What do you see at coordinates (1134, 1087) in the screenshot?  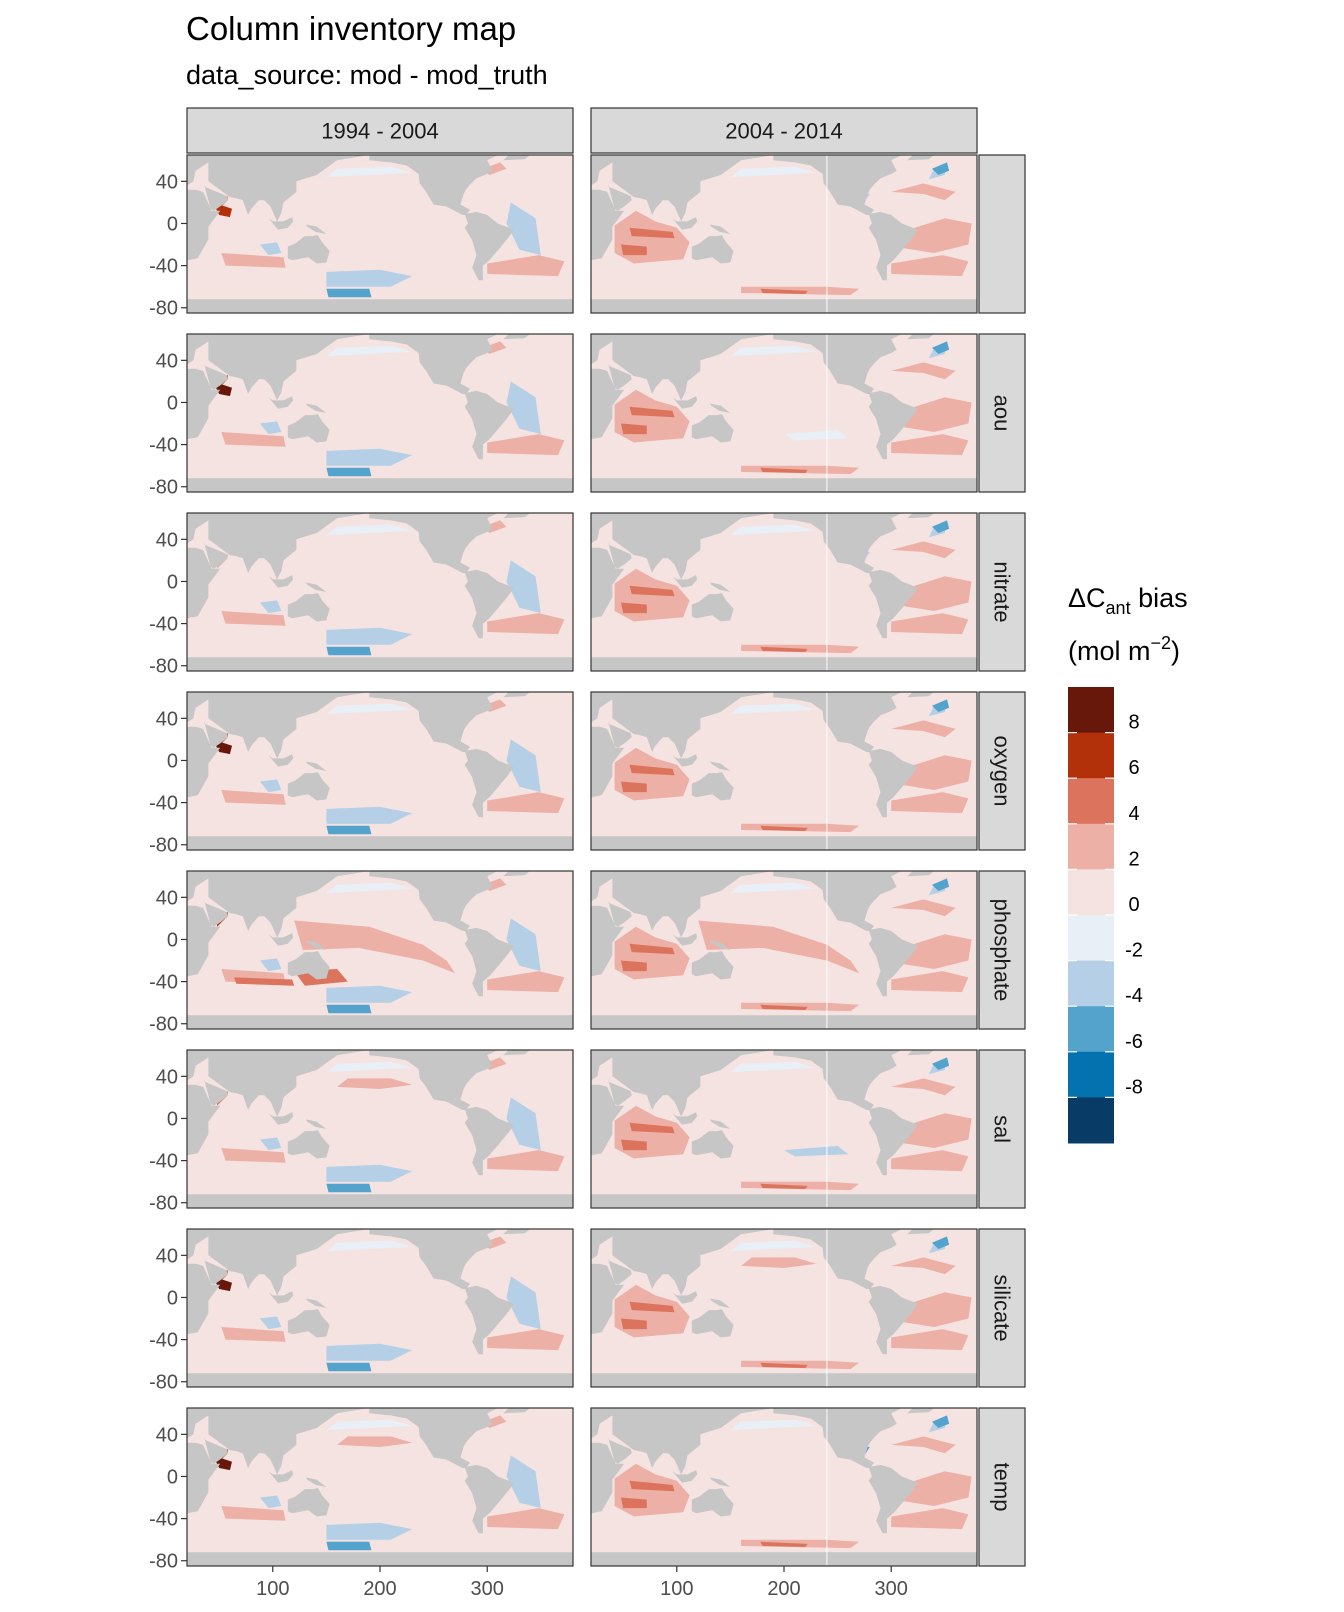 I see `legend-label: -8` at bounding box center [1134, 1087].